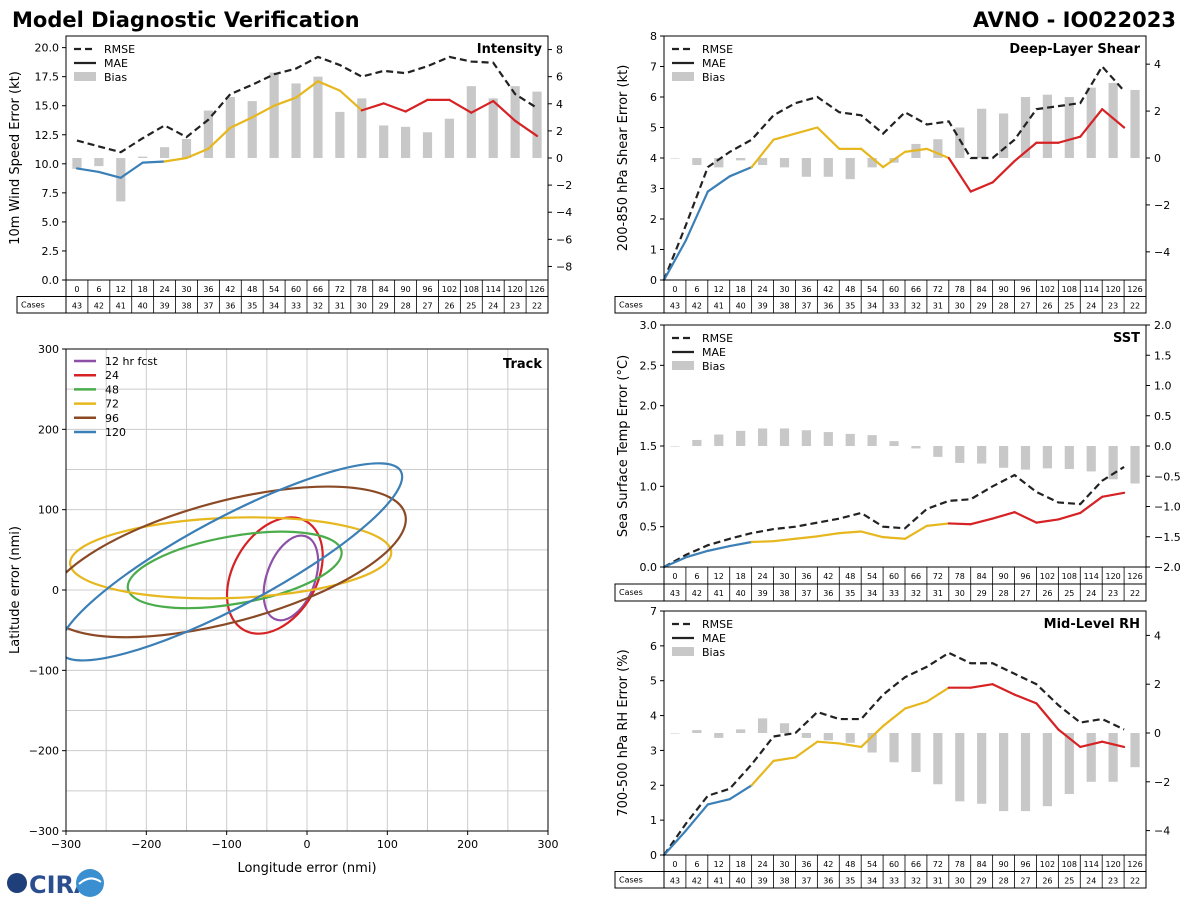 The height and width of the screenshot is (900, 1200). Describe the element at coordinates (938, 289) in the screenshot. I see `shear-hour-label: 72` at that location.